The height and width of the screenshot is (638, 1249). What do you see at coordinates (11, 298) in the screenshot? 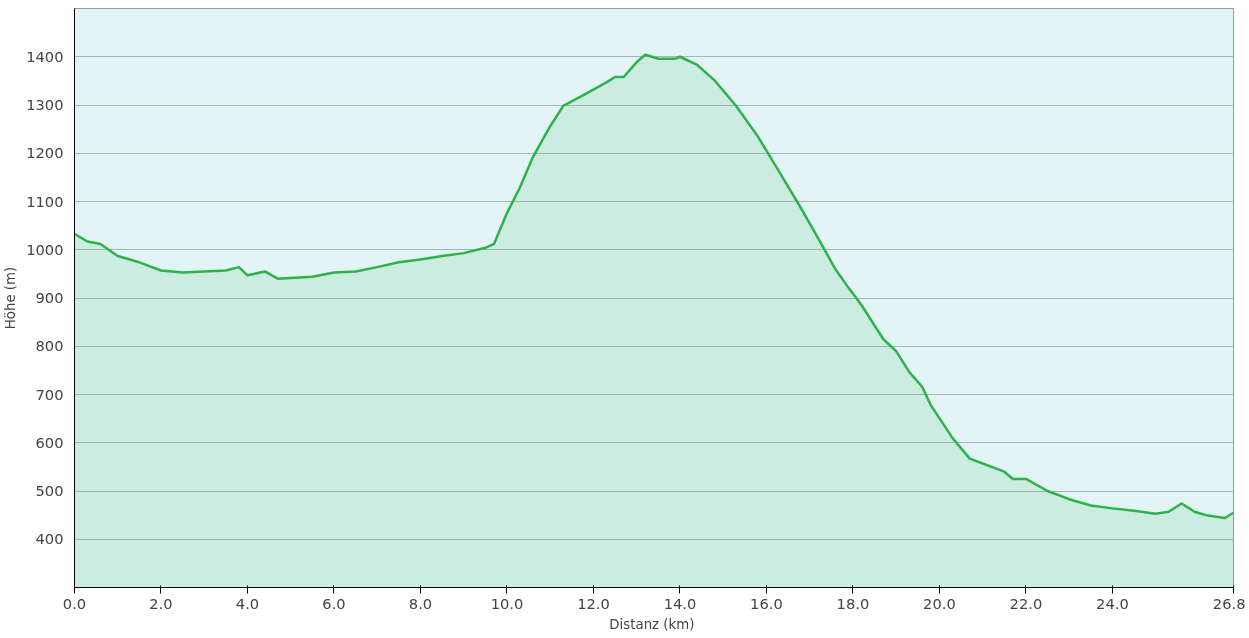
I see `y-axis-title: Höhe (m)` at bounding box center [11, 298].